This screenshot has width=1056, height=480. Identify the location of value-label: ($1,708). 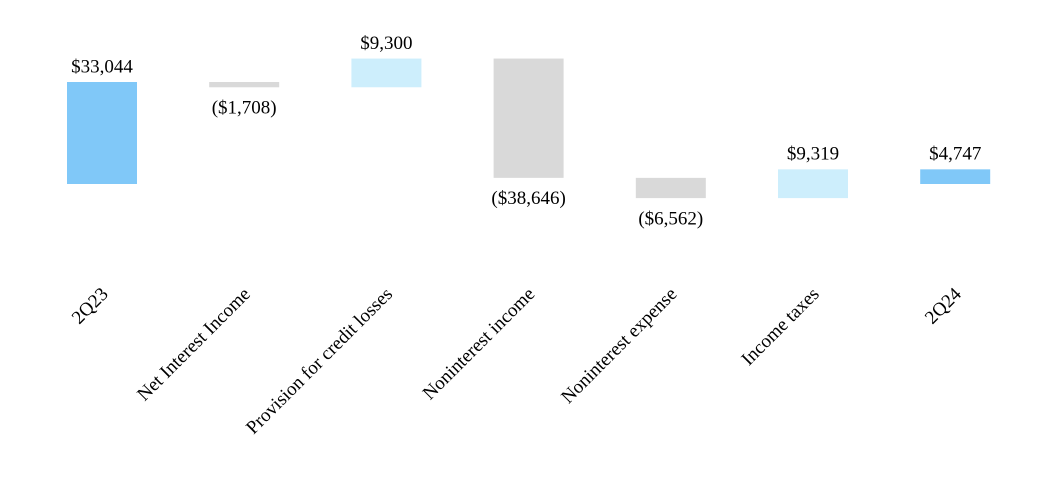
(244, 108).